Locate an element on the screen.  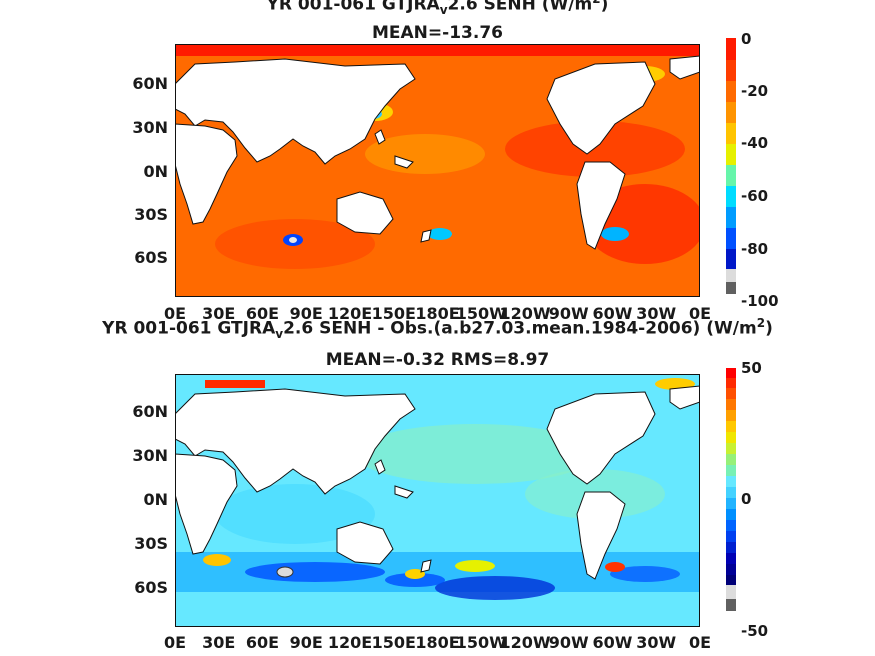
panel1-cbar-tick: 0 is located at coordinates (746, 39).